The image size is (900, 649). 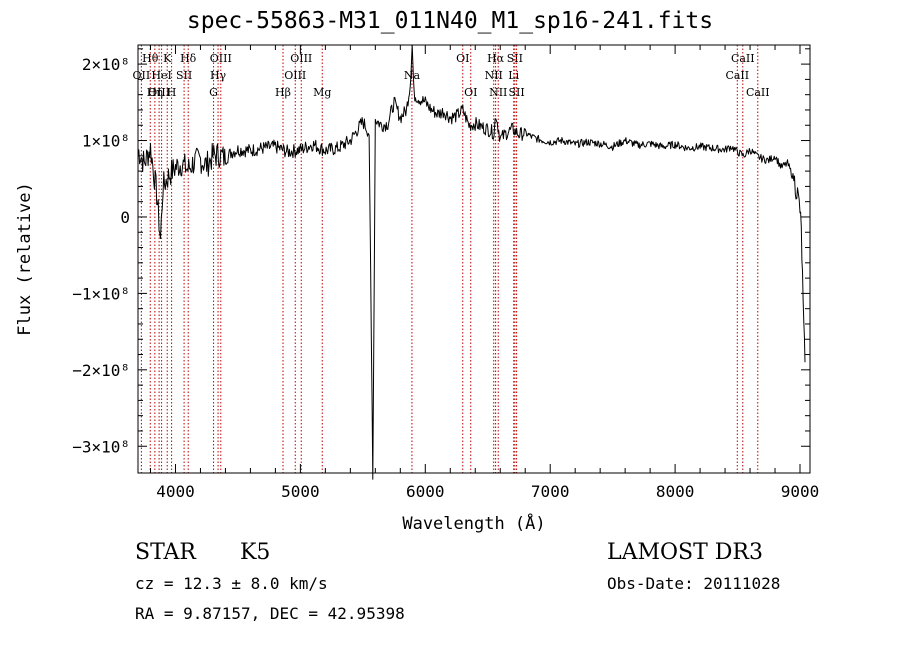 What do you see at coordinates (255, 552) in the screenshot?
I see `object-subclass: K5` at bounding box center [255, 552].